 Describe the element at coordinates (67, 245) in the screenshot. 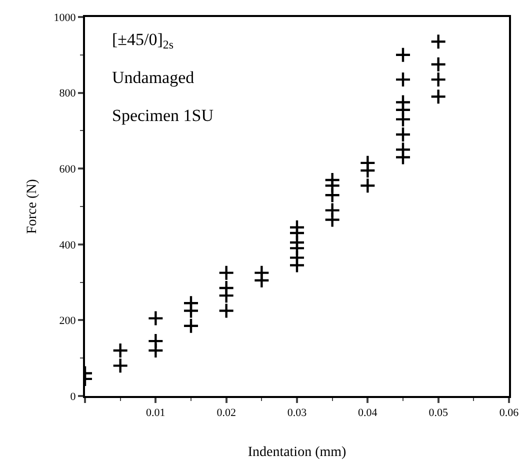

I see `y-tick-label: 400` at that location.